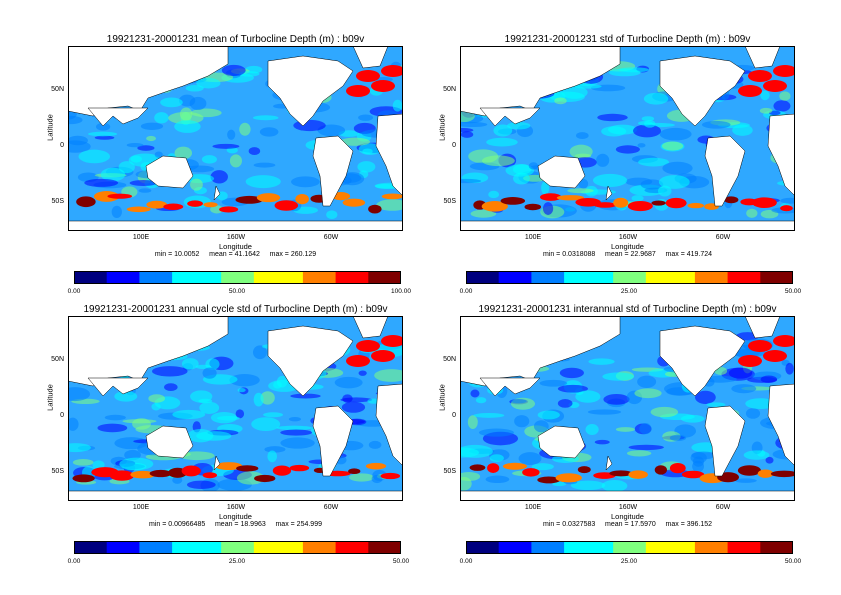 The height and width of the screenshot is (595, 841). Describe the element at coordinates (533, 237) in the screenshot. I see `lon-tick-100e: 100E` at that location.